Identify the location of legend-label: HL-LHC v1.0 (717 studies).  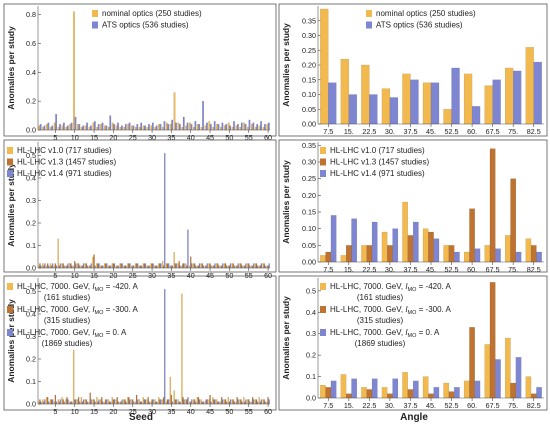
(377, 150).